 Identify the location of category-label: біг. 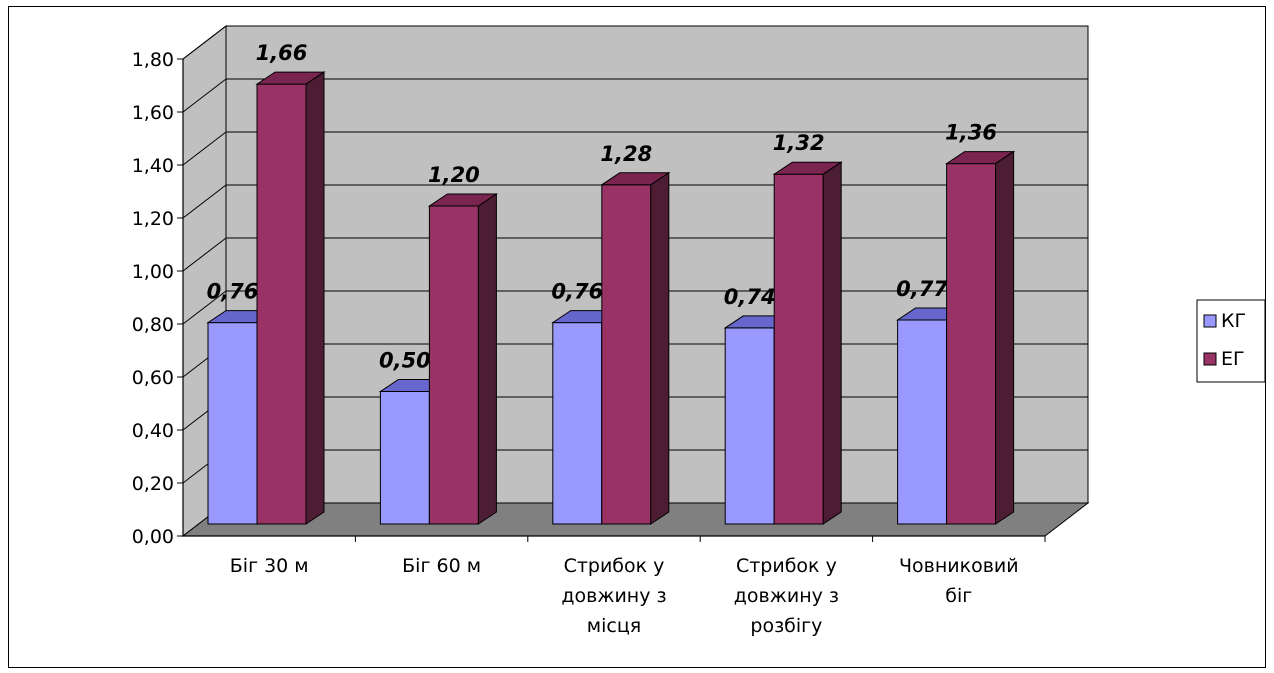
(958, 596).